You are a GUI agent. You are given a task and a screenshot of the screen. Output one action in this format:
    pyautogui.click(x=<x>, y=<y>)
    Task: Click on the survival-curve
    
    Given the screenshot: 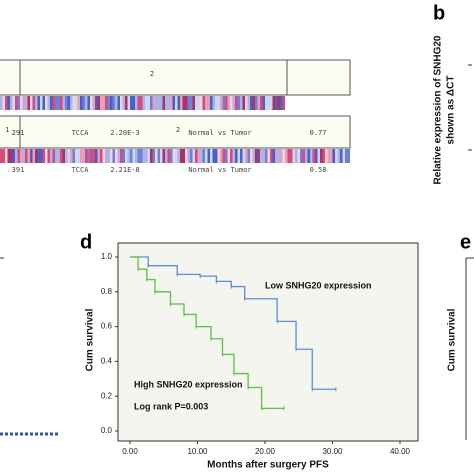 What is the action you would take?
    pyautogui.click(x=233, y=323)
    